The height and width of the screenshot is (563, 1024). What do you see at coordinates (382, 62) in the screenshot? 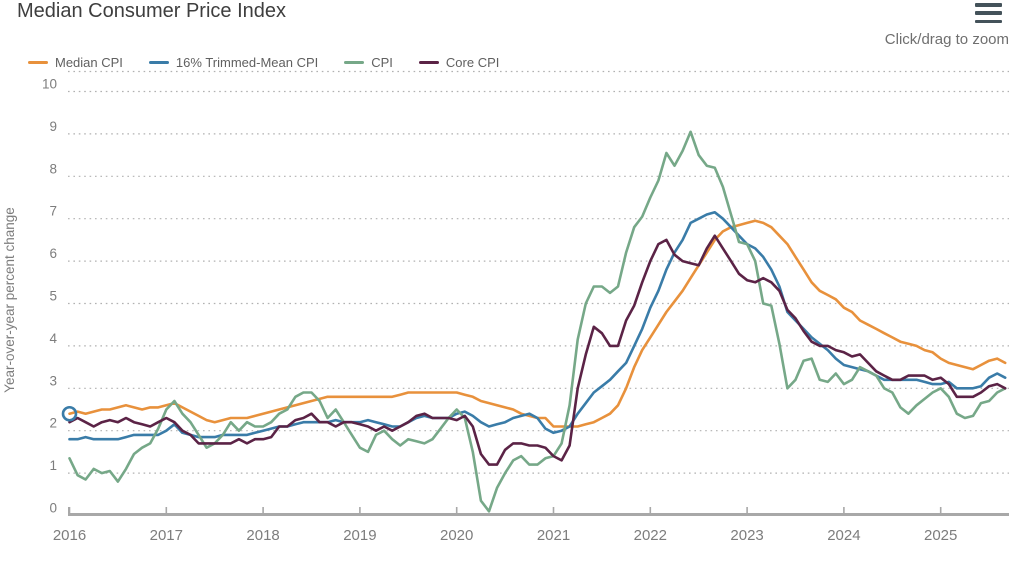
I see `legend-label: CPI` at bounding box center [382, 62].